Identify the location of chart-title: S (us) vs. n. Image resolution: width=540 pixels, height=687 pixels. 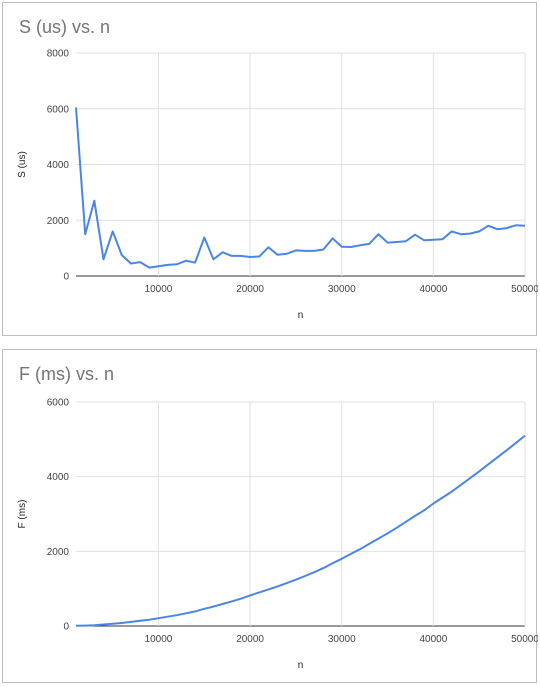
(65, 27).